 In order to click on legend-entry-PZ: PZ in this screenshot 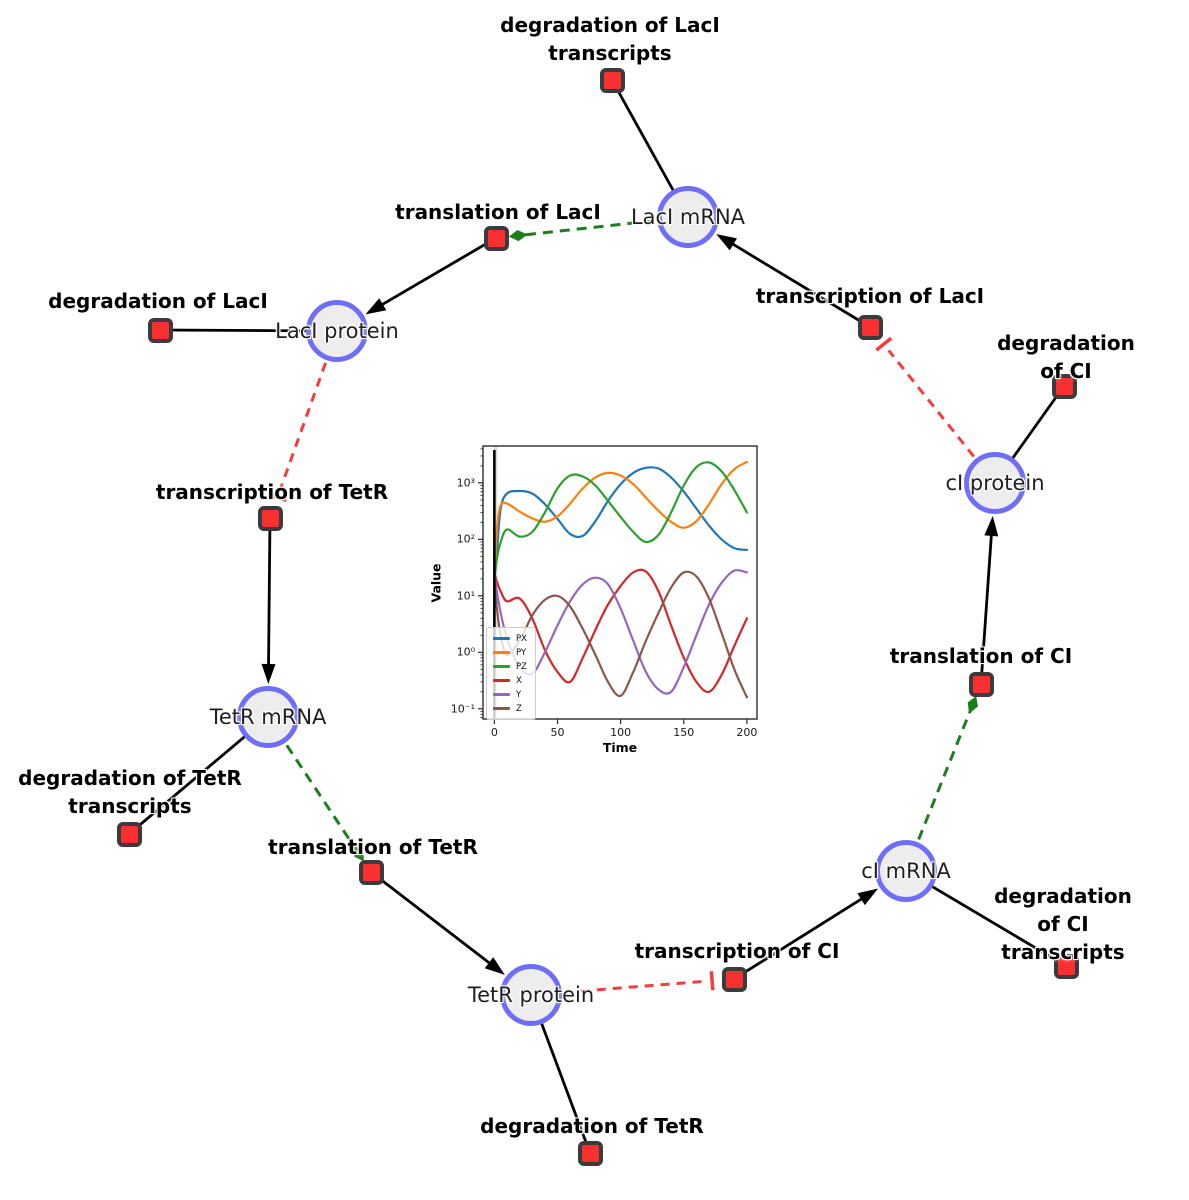, I will do `click(510, 666)`.